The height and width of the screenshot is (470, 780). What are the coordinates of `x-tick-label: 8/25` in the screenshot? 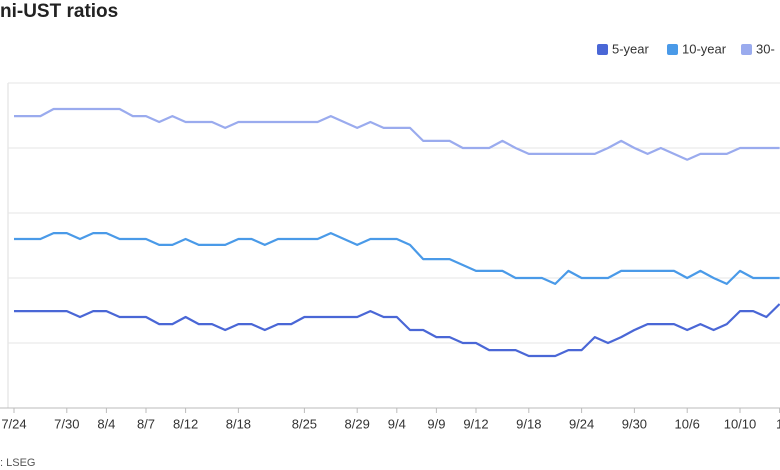 It's located at (304, 423).